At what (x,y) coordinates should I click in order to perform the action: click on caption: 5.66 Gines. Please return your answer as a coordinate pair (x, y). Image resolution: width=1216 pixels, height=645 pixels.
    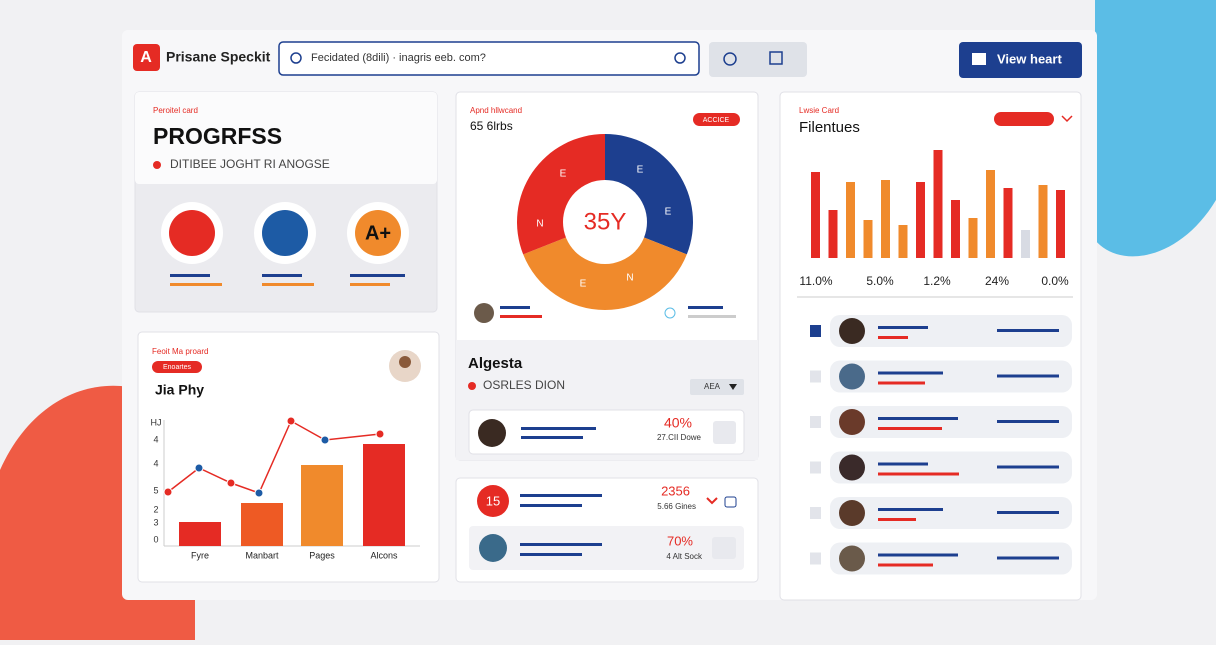
    Looking at the image, I should click on (676, 506).